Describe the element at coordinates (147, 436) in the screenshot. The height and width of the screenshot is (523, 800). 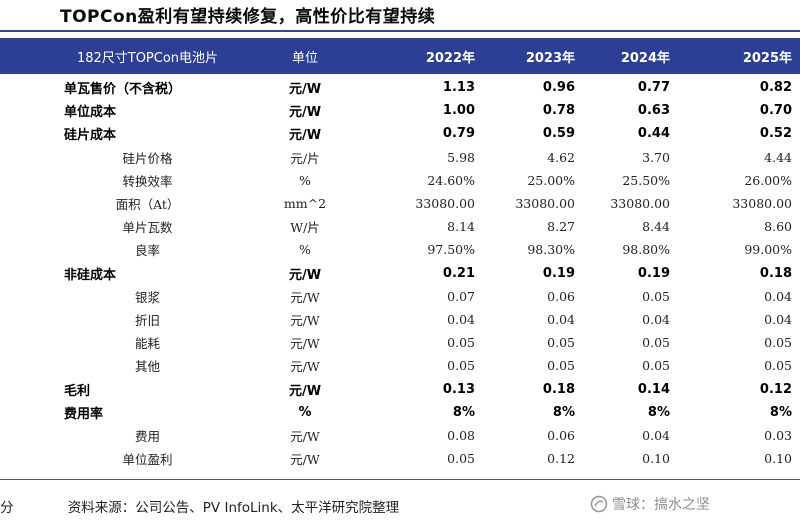
I see `row-label: 费用` at that location.